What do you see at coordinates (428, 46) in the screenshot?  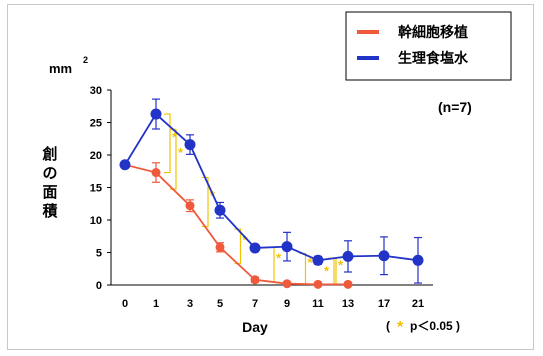 I see `legend-box` at bounding box center [428, 46].